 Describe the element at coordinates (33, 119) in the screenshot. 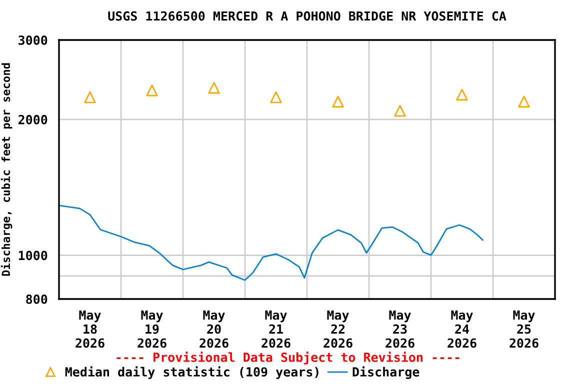

I see `y-tick-label: 2000` at that location.